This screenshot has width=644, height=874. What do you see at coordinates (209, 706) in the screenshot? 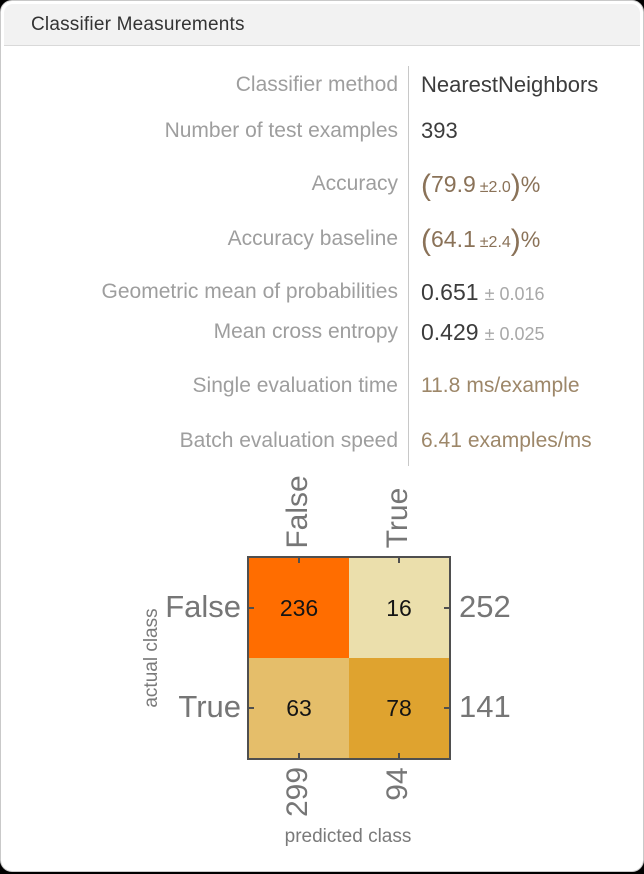
I see `row-header-true: True` at bounding box center [209, 706].